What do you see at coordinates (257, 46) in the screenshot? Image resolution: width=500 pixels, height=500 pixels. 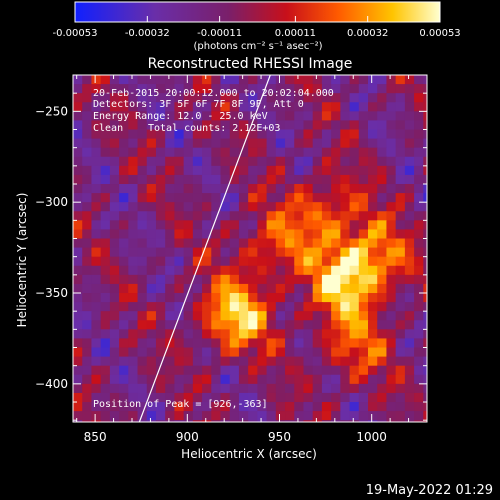 I see `colorbar-unit-label: (photons cm⁻² s⁻¹ asec⁻²)` at bounding box center [257, 46].